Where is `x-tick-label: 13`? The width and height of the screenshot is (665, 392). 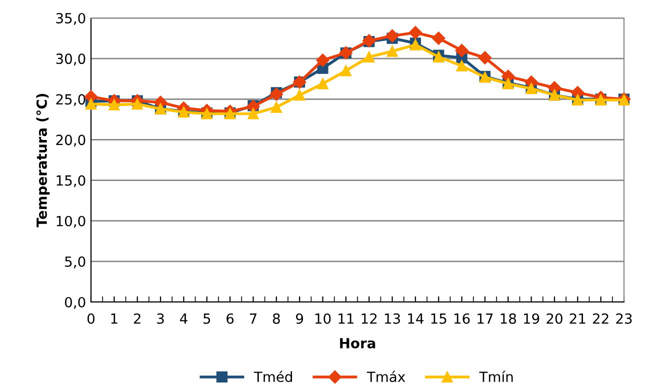
x-tick-label: 13 is located at coordinates (392, 318).